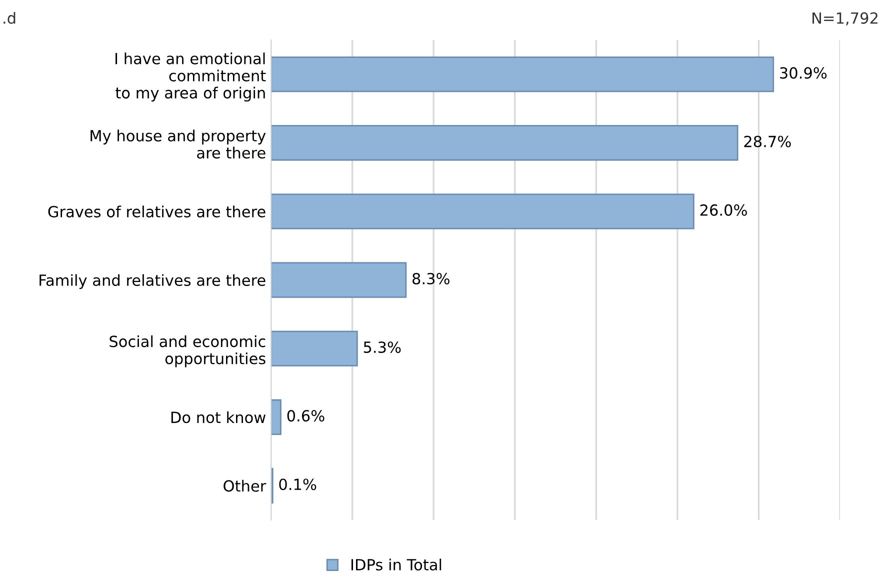 This screenshot has height=574, width=881. Describe the element at coordinates (723, 210) in the screenshot. I see `data-label: 26.0%` at that location.